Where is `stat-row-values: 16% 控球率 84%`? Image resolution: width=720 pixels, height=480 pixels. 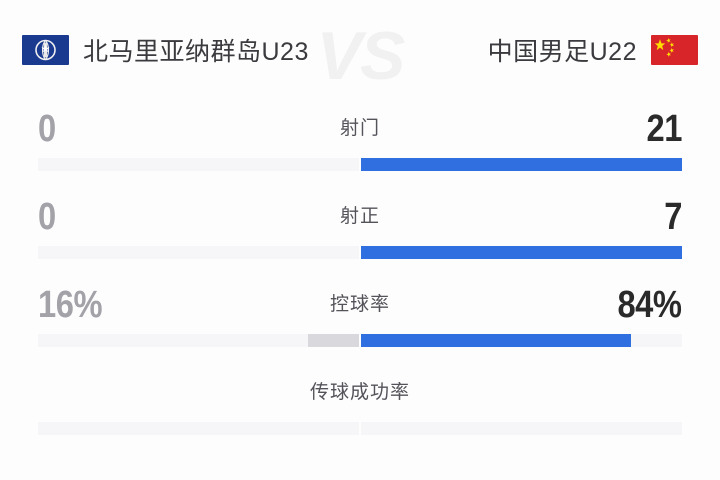
stat-row-values: 16% 控球率 84% is located at coordinates (360, 305).